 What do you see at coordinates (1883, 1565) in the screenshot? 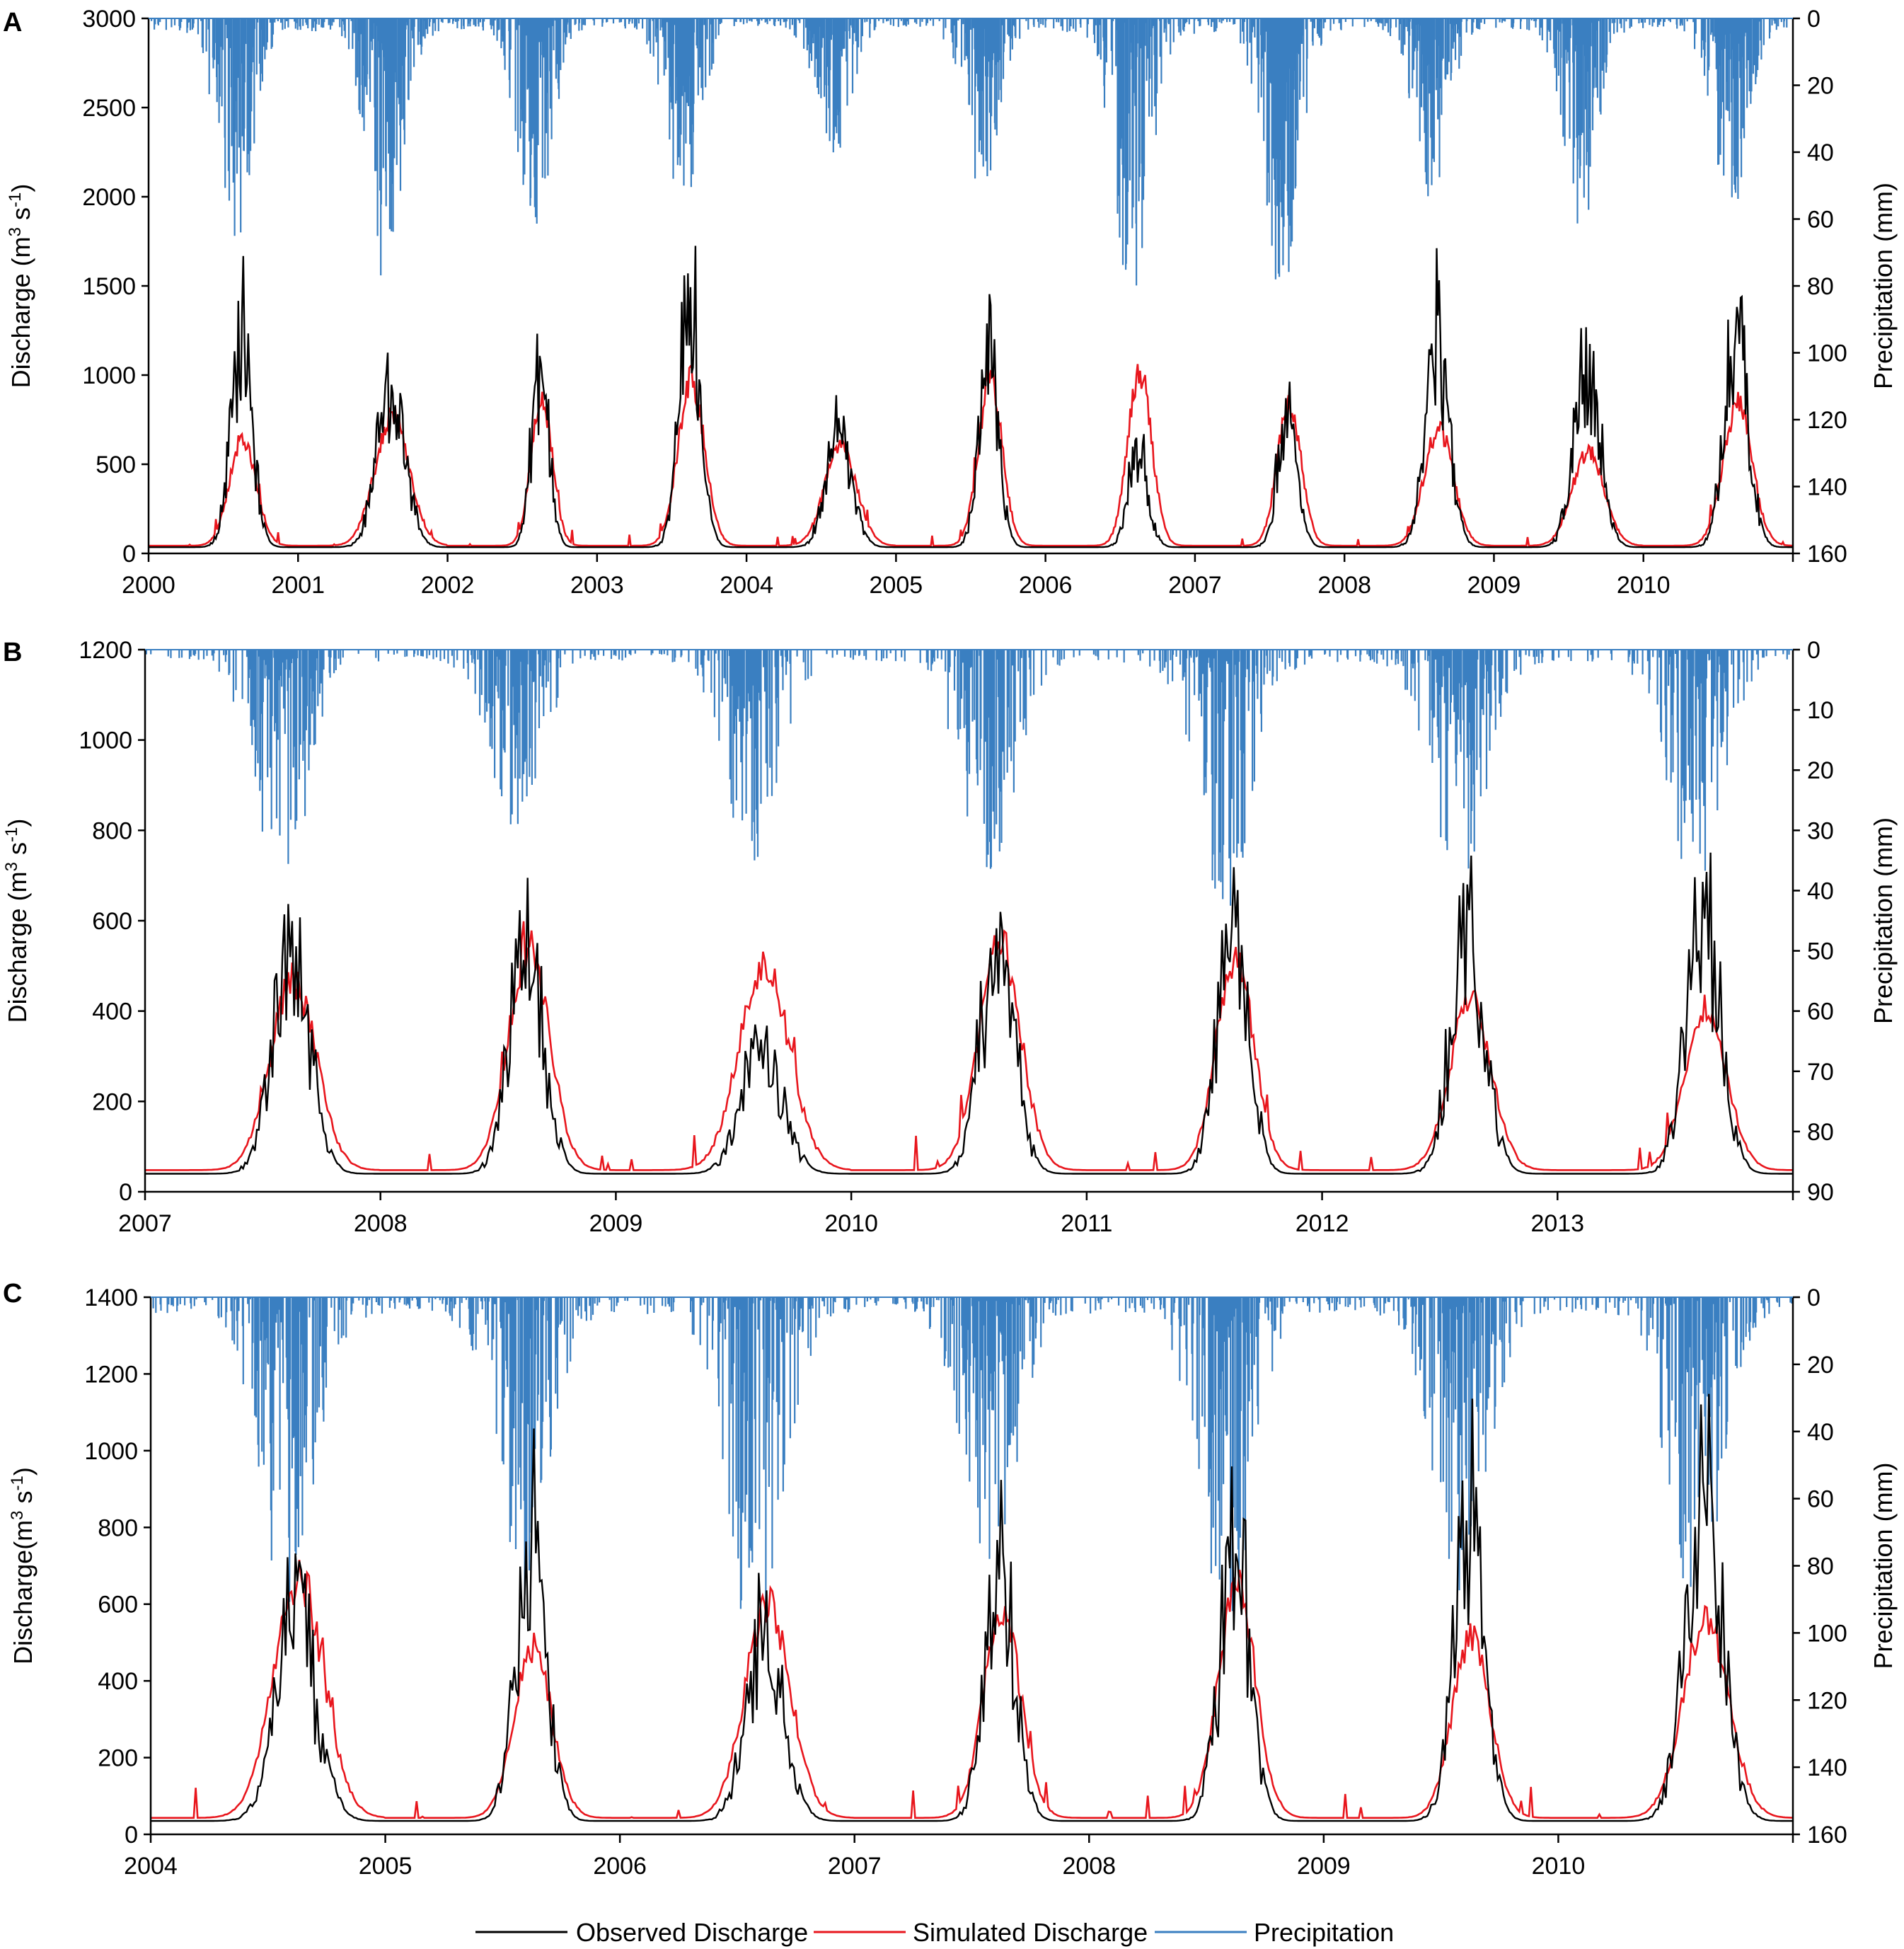
I see `panel-c-y2-axis-label: Precipitation (mm)` at bounding box center [1883, 1565].